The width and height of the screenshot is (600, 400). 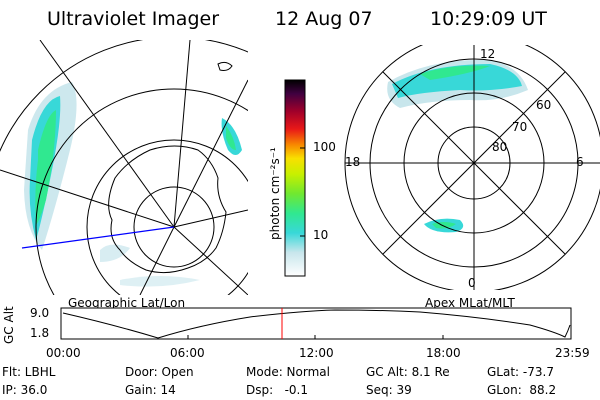 What do you see at coordinates (522, 390) in the screenshot?
I see `status-glon: GLon: 88.2` at bounding box center [522, 390].